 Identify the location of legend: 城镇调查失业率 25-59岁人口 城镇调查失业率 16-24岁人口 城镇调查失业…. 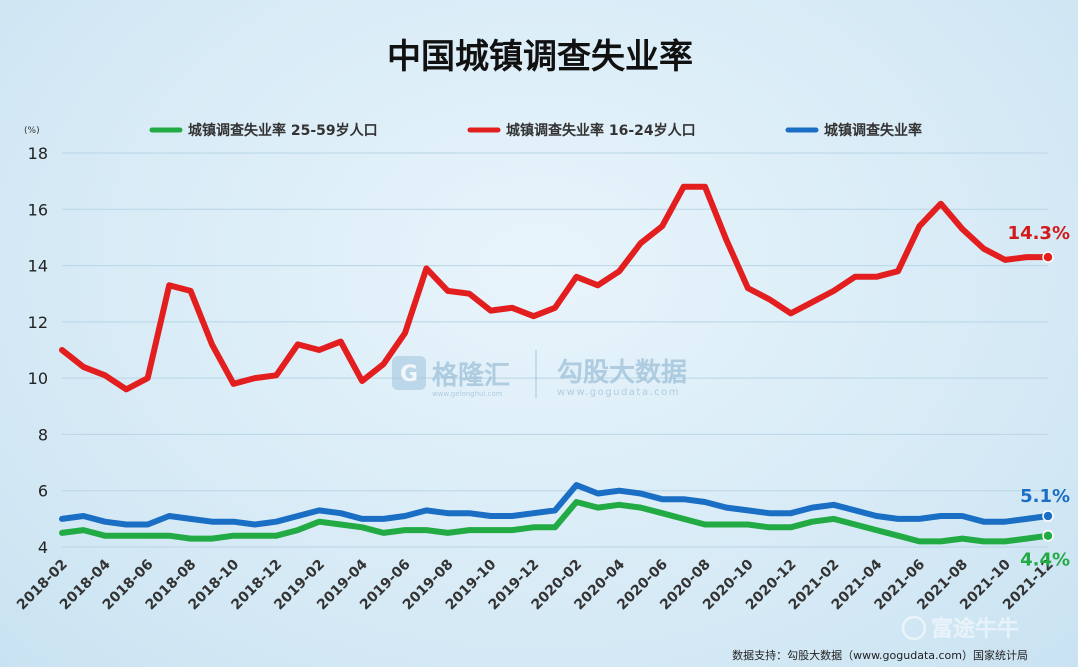
(535, 130).